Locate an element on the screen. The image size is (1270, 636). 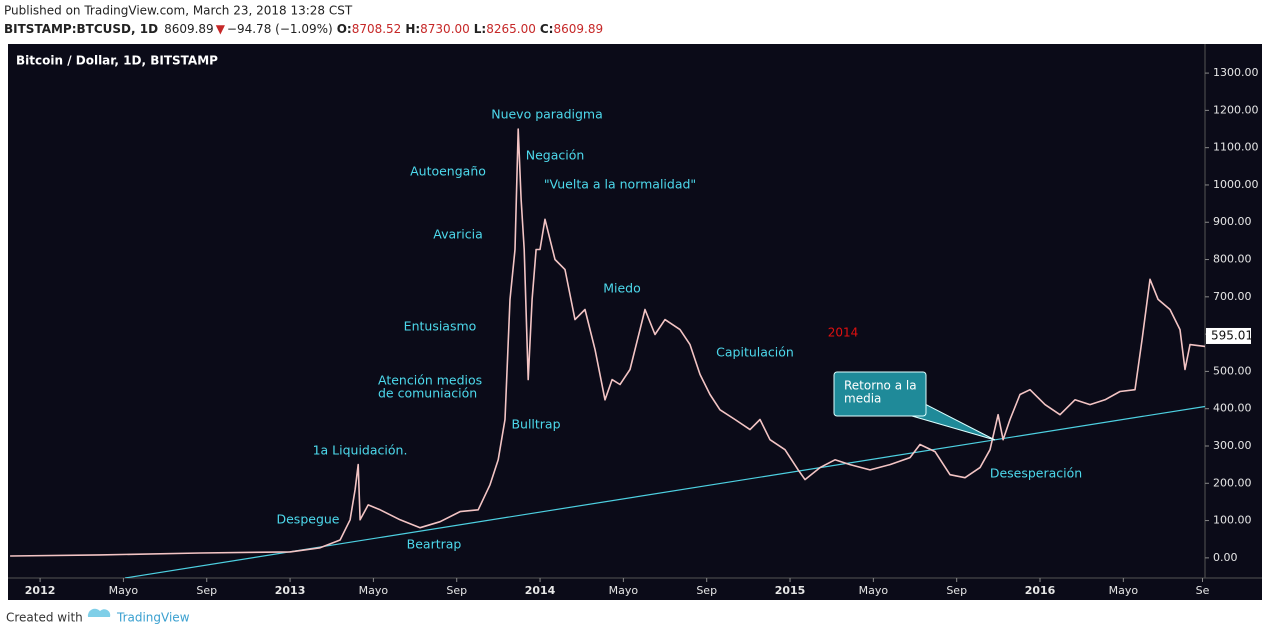
x-tick-label: 2014 is located at coordinates (540, 590).